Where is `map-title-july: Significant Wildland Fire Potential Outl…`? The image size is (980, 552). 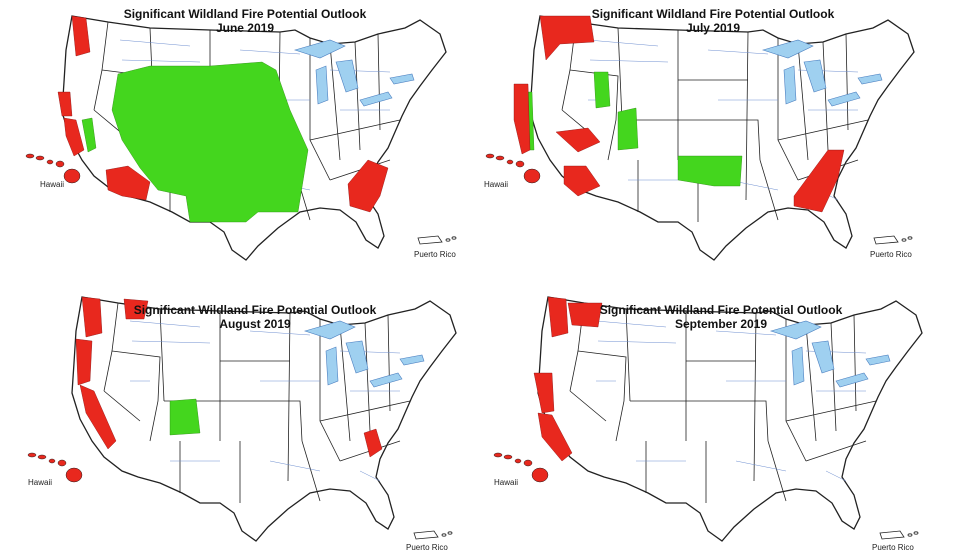 map-title-july: Significant Wildland Fire Potential Outl… is located at coordinates (713, 21).